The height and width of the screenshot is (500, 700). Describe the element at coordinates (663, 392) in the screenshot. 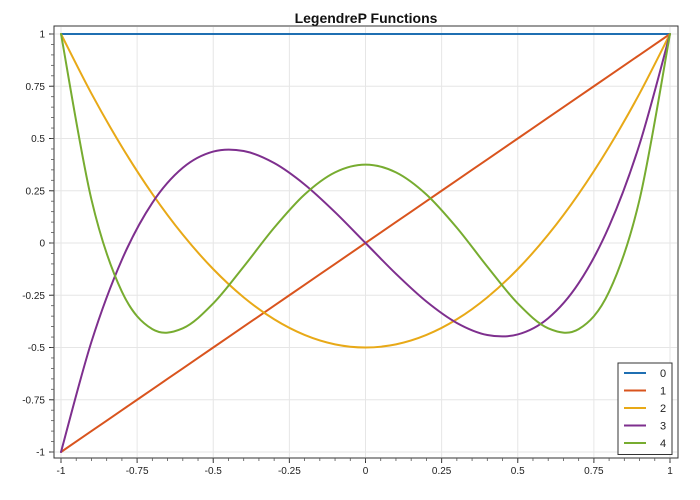

I see `legend-label: 1` at that location.